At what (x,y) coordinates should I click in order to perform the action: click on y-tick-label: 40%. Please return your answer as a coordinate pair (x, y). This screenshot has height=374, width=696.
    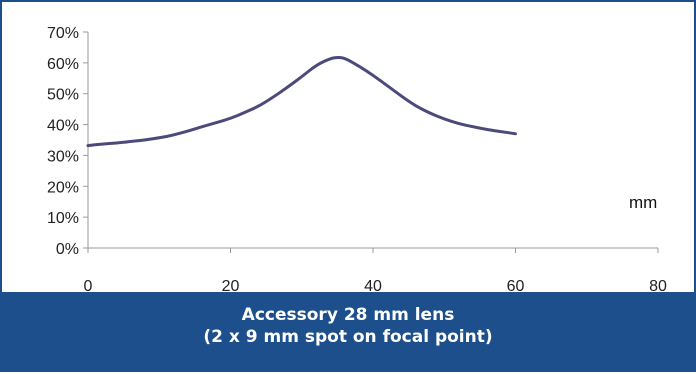
    Looking at the image, I should click on (63, 126).